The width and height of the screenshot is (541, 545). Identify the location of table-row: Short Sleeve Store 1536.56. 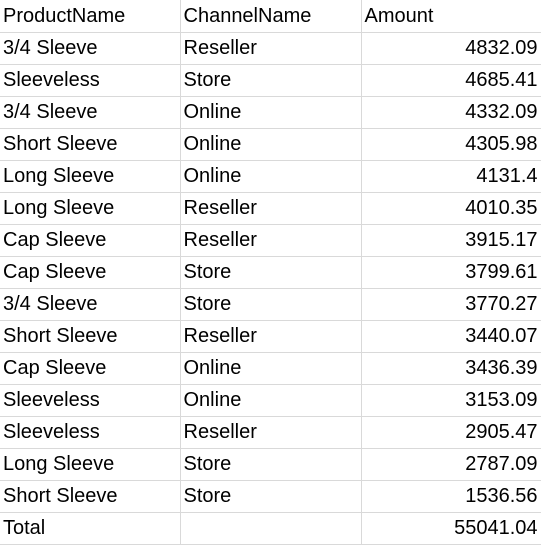
(270, 496).